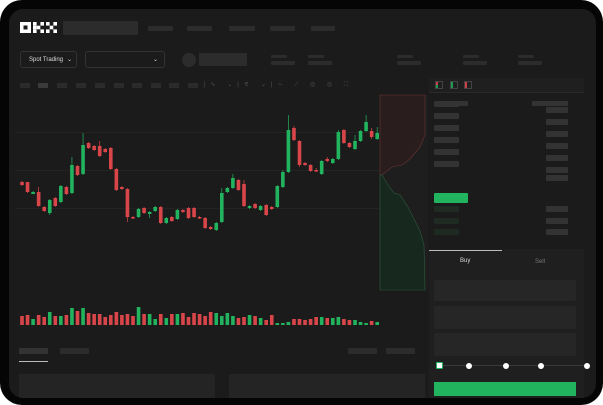 The width and height of the screenshot is (603, 405). Describe the element at coordinates (540, 262) in the screenshot. I see `tab-sell: Sell` at that location.